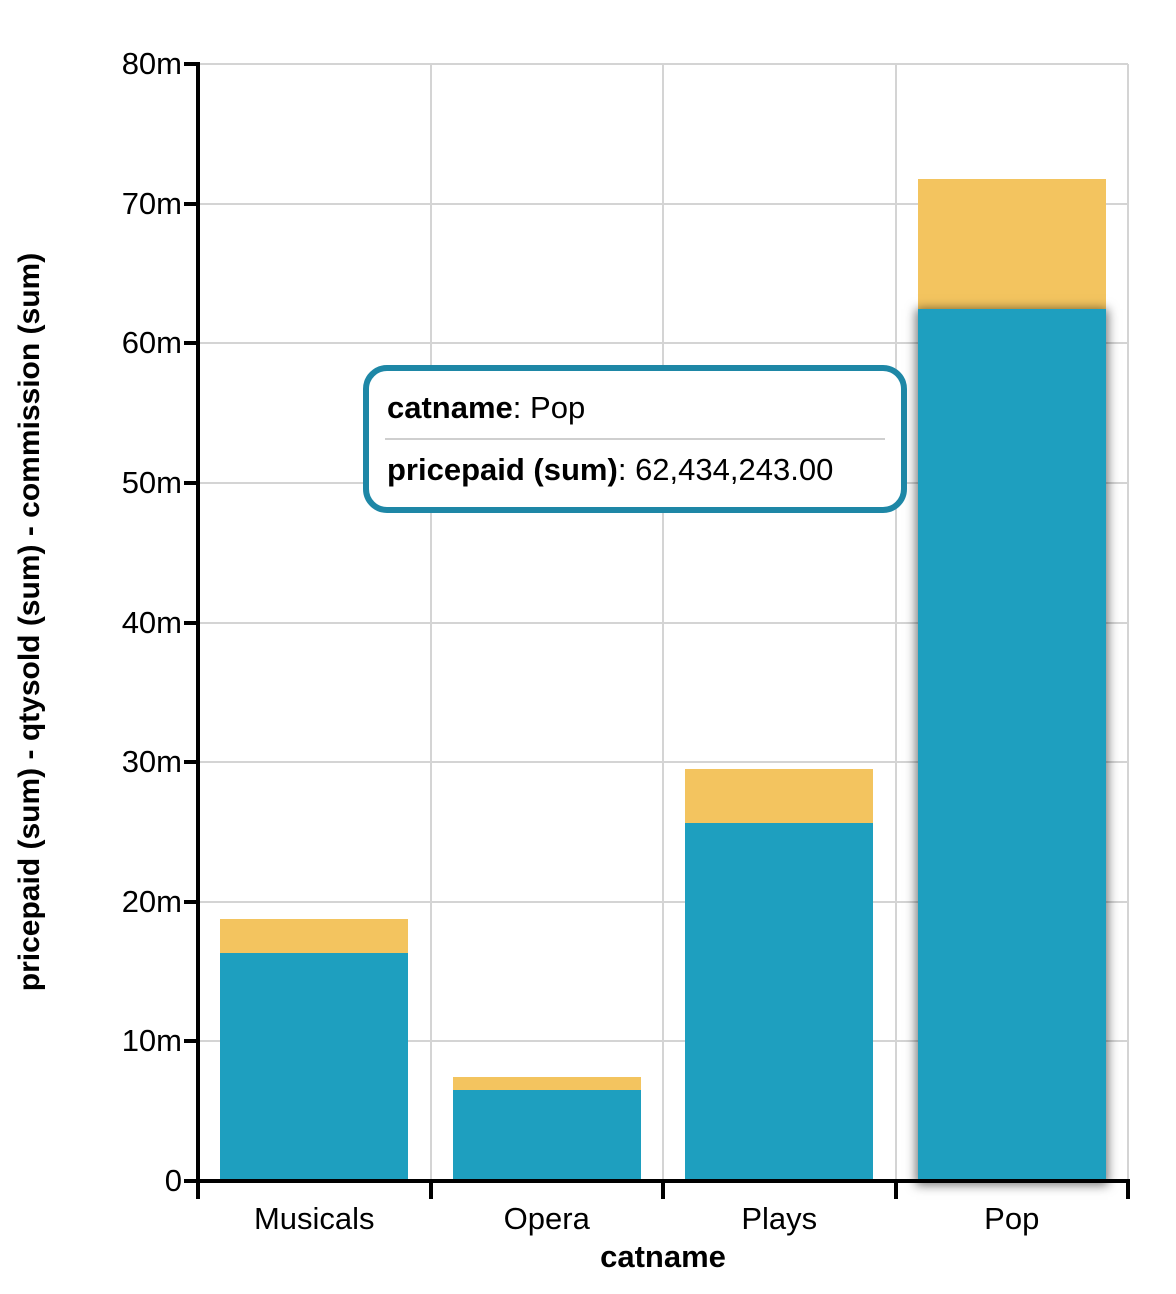 The height and width of the screenshot is (1294, 1176). I want to click on bar-segment-commission-sum-opera, so click(546, 1083).